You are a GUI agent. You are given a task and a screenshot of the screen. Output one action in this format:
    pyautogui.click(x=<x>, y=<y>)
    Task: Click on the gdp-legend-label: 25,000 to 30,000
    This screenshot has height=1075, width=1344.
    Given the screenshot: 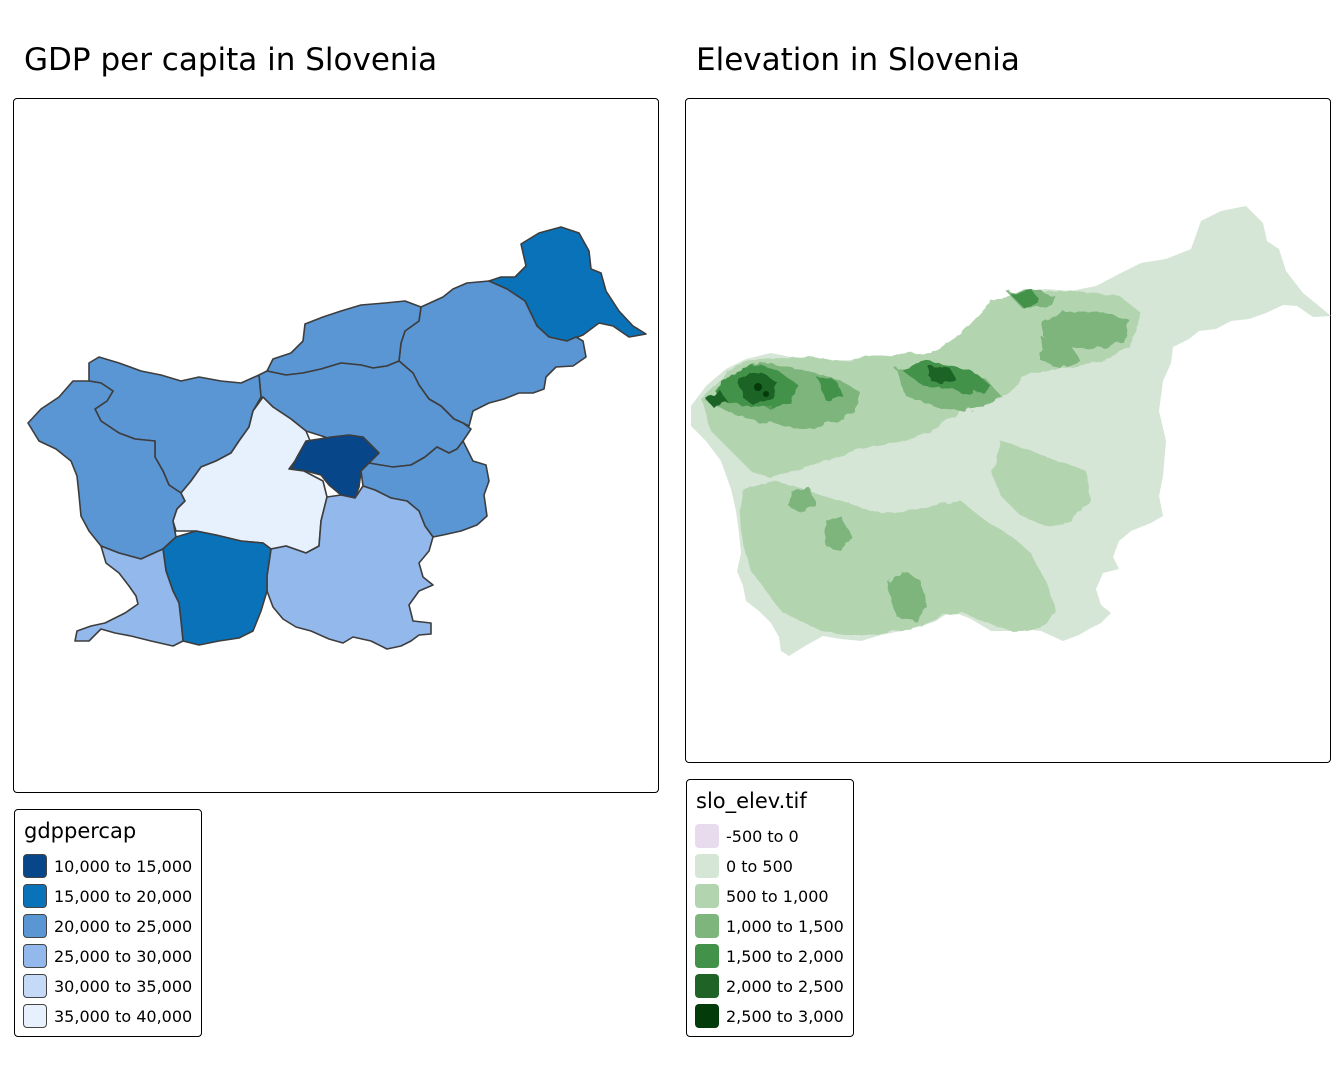 What is the action you would take?
    pyautogui.click(x=123, y=956)
    